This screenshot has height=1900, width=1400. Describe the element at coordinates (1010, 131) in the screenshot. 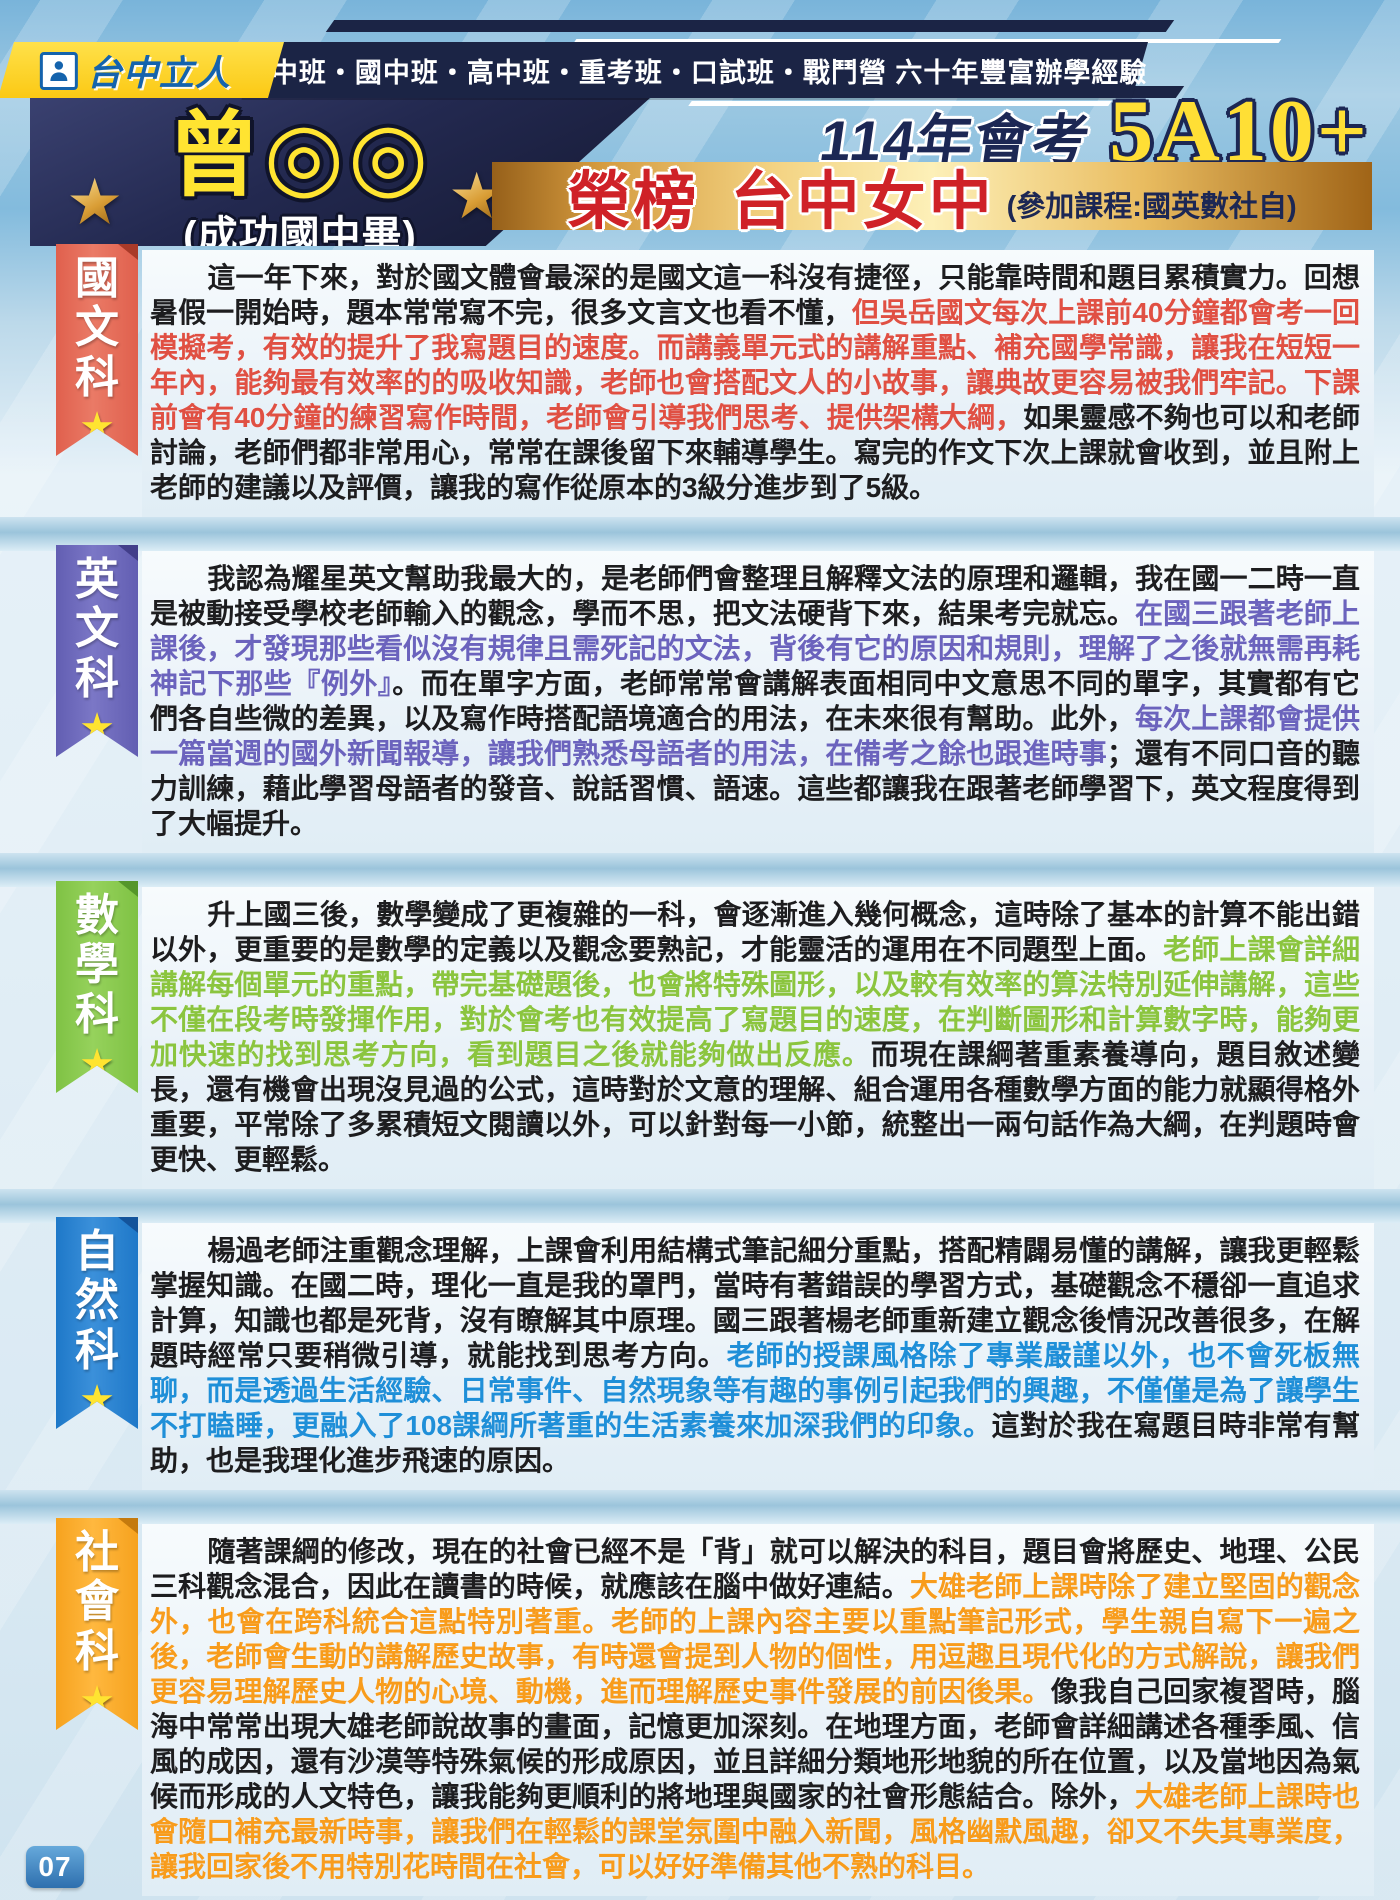

I see `exam-result: 114年會考 5A10+` at that location.